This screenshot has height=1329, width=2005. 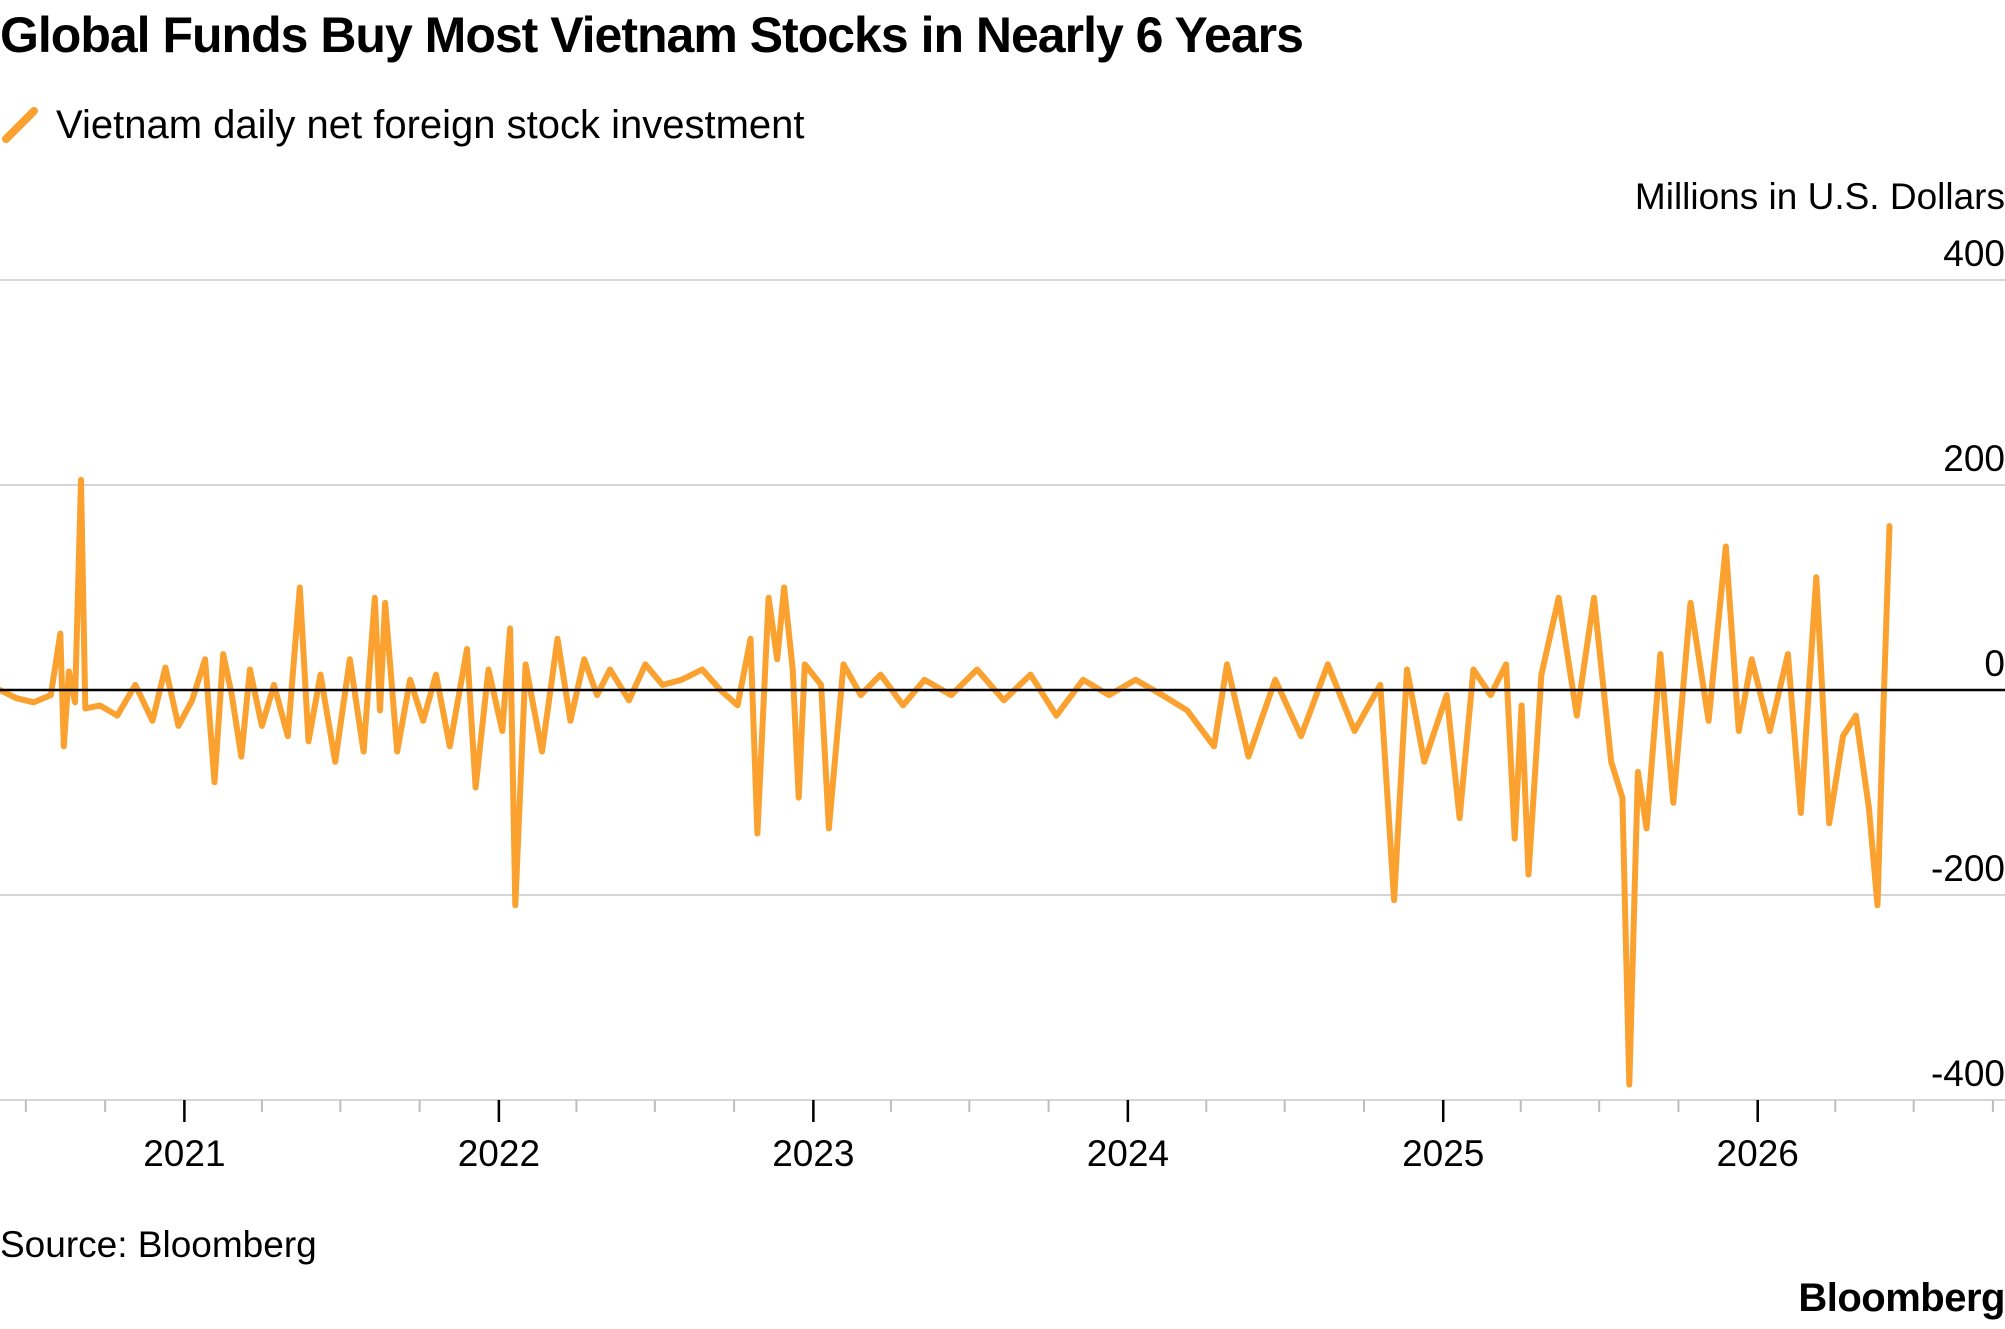 What do you see at coordinates (20, 125) in the screenshot?
I see `legend-swatch-icon` at bounding box center [20, 125].